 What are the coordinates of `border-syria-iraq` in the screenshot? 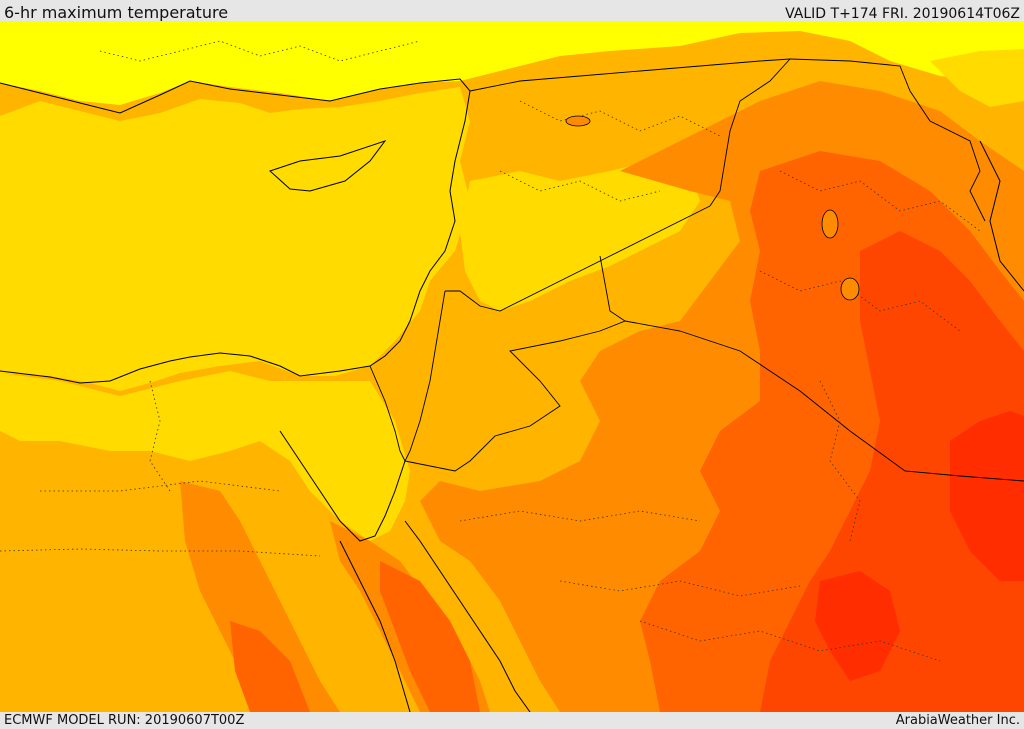 It's located at (750, 132).